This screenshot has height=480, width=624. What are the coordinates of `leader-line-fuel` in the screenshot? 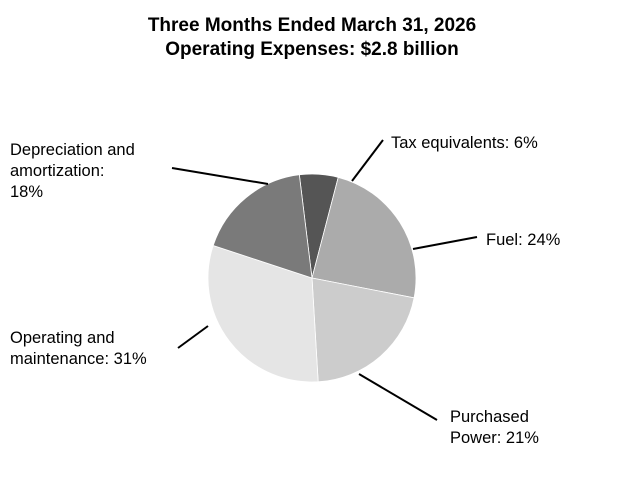 It's located at (445, 243).